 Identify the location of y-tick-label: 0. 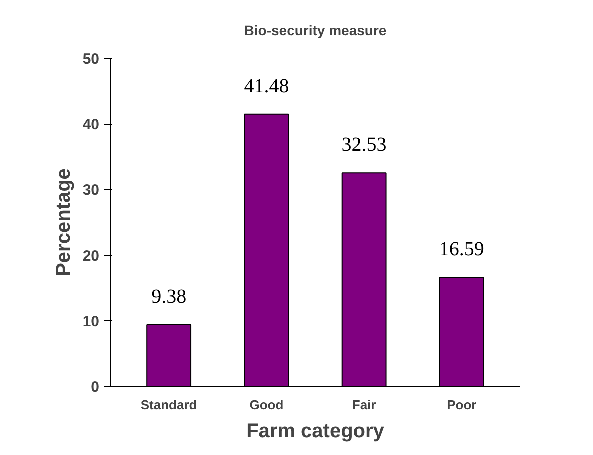
(95, 387).